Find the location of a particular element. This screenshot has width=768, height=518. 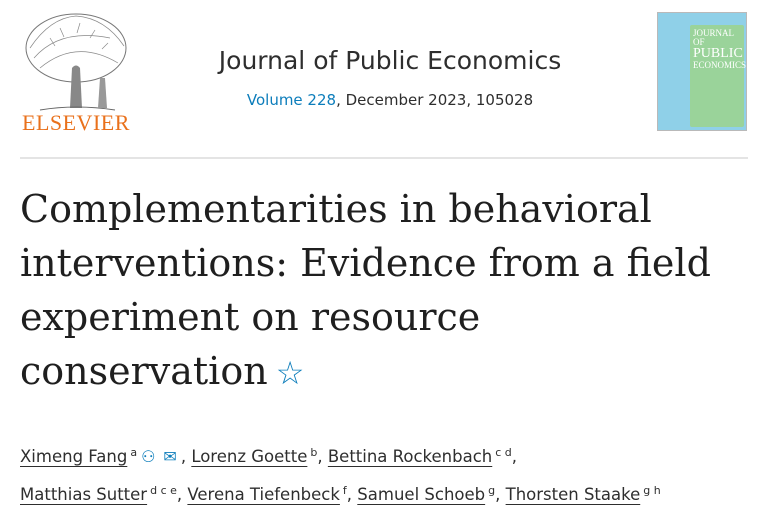

author-link: Bettina Rockenbach is located at coordinates (410, 456).